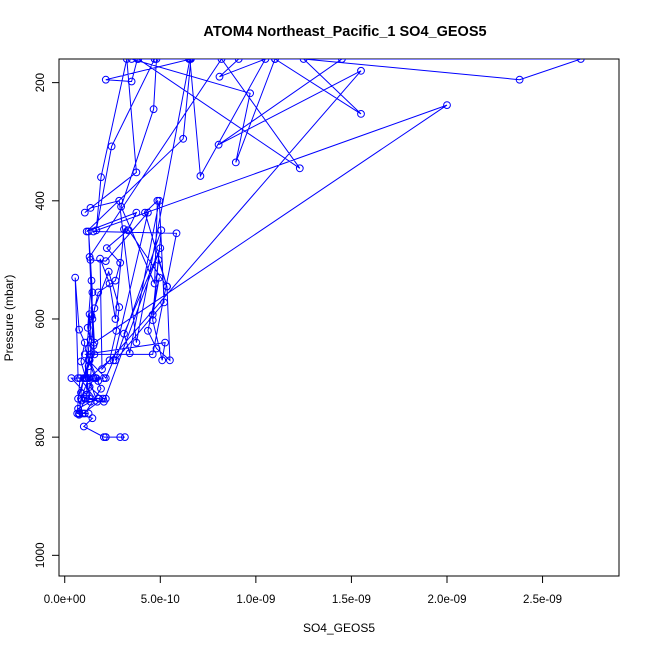 This screenshot has width=650, height=650. I want to click on y-tick-label: 200, so click(41, 82).